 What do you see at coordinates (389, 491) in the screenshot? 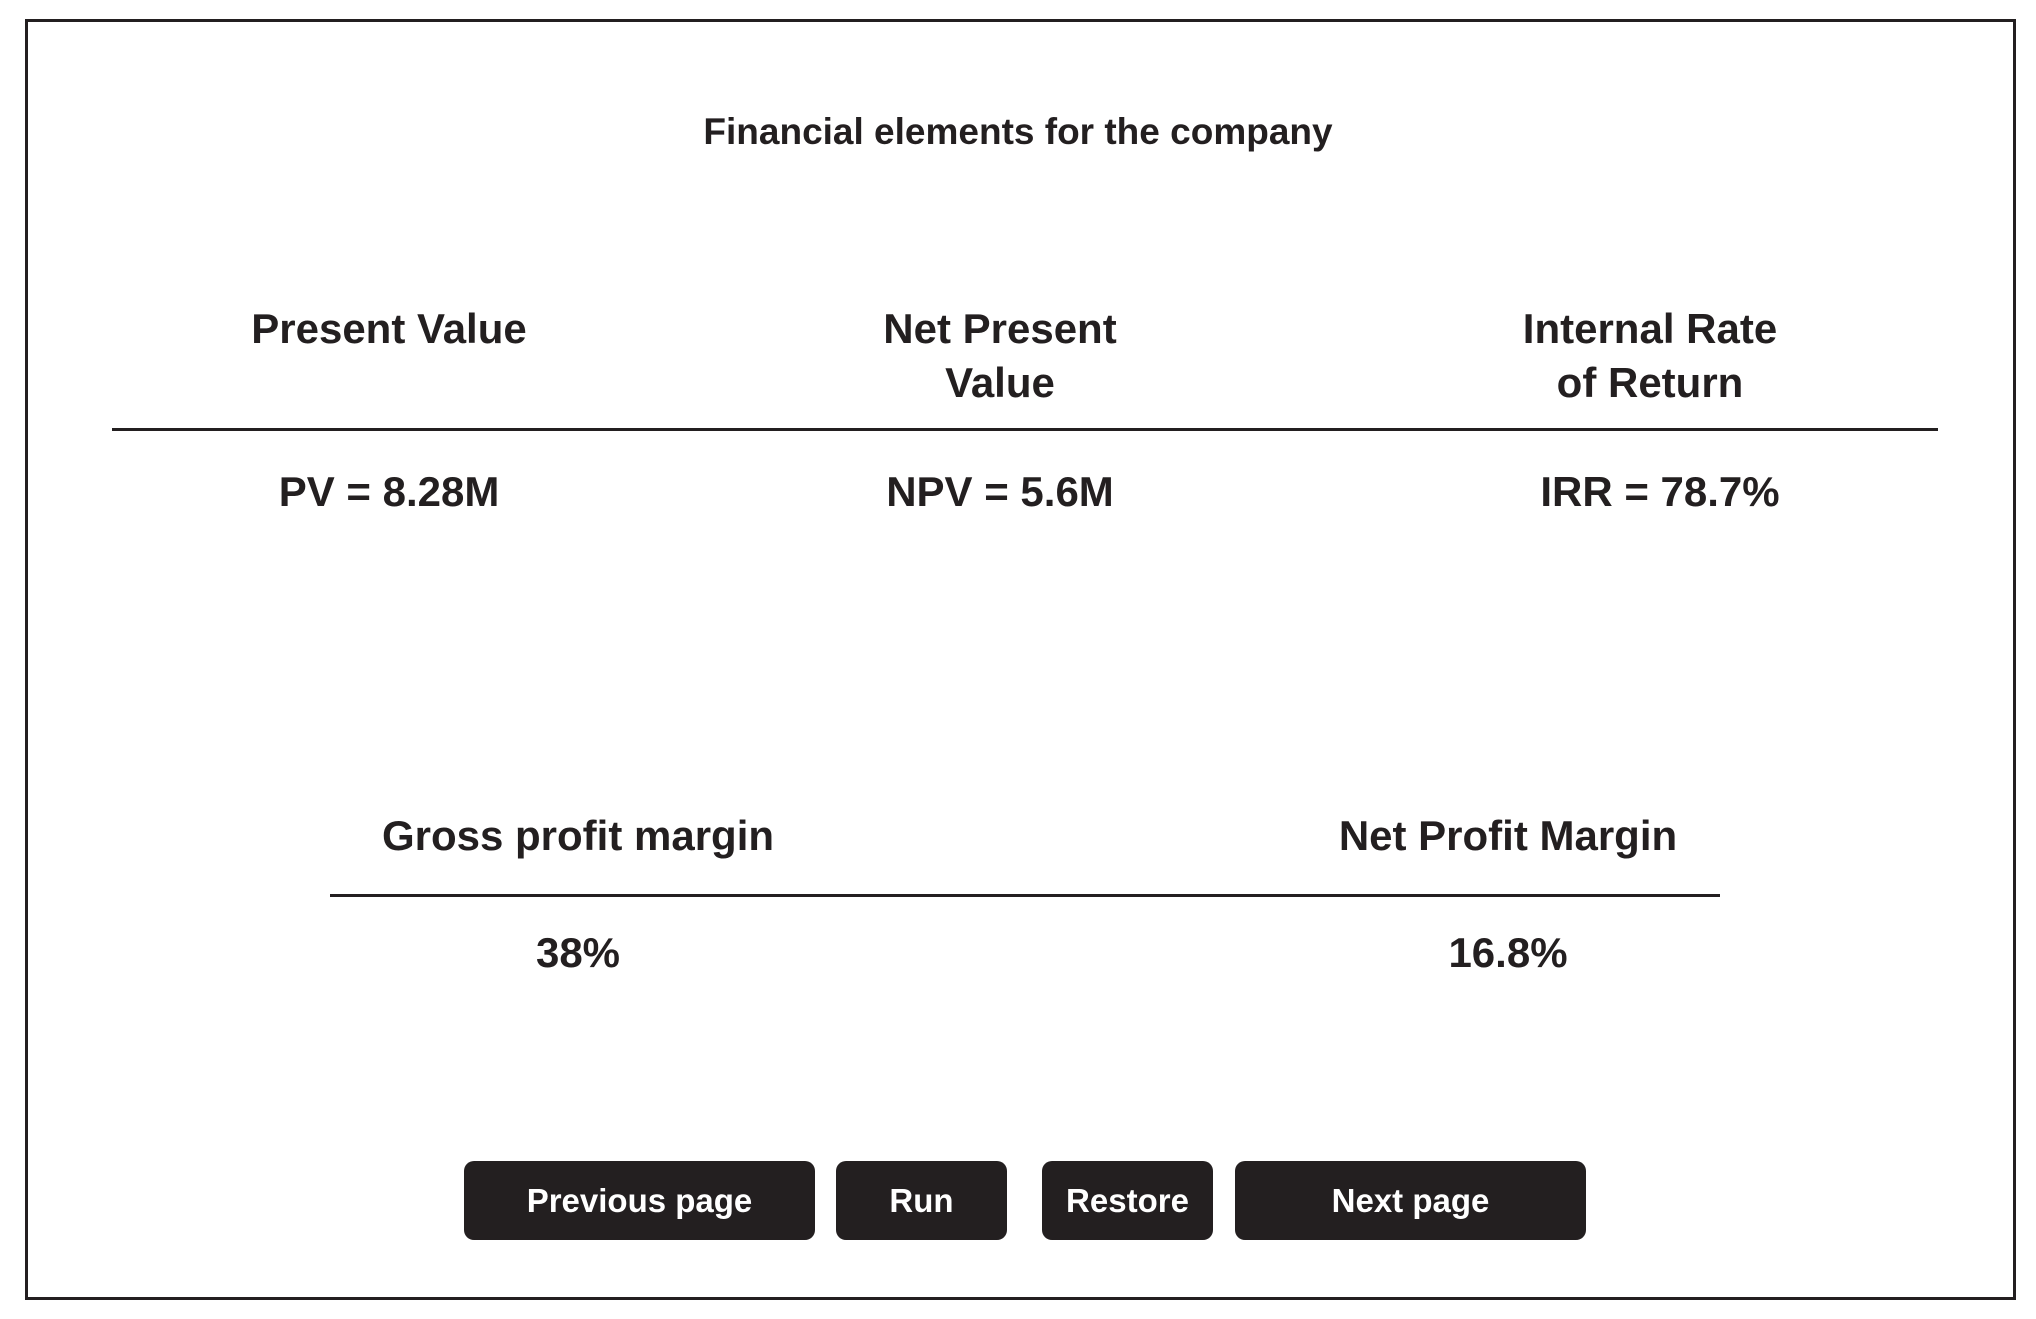
I see `present-value-value: PV = 8.28M` at bounding box center [389, 491].